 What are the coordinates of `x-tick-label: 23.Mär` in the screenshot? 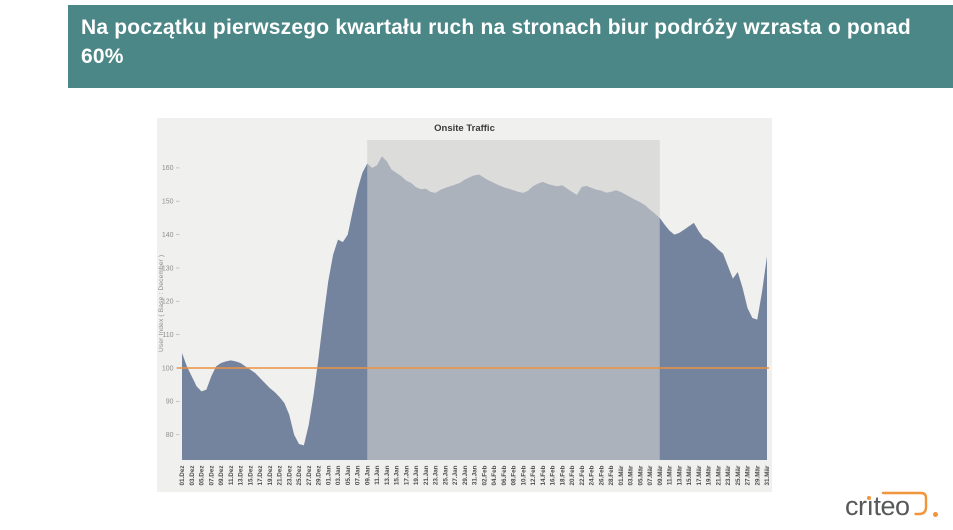 It's located at (728, 475).